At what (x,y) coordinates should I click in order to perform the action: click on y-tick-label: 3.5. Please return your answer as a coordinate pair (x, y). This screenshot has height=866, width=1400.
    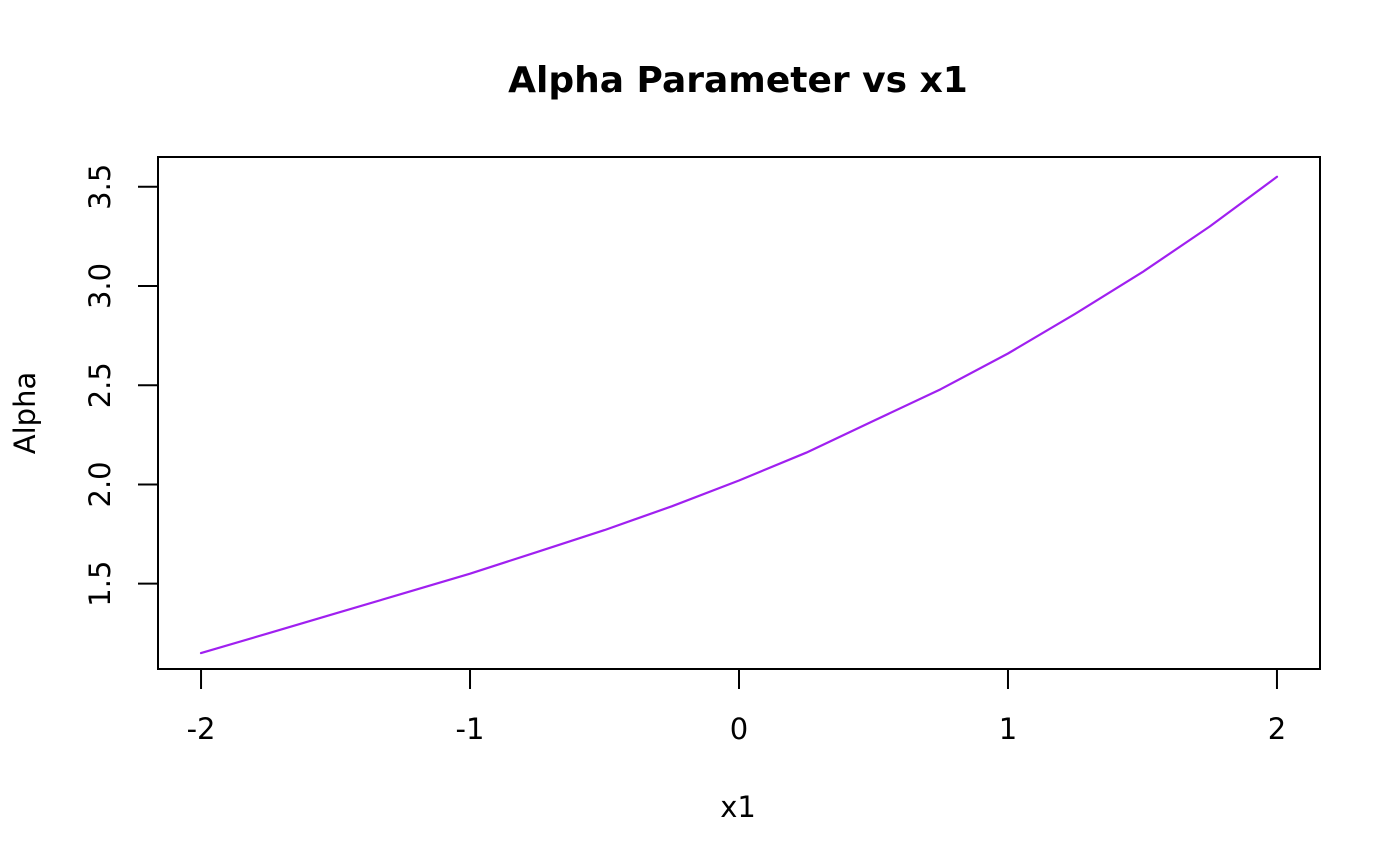
    Looking at the image, I should click on (100, 187).